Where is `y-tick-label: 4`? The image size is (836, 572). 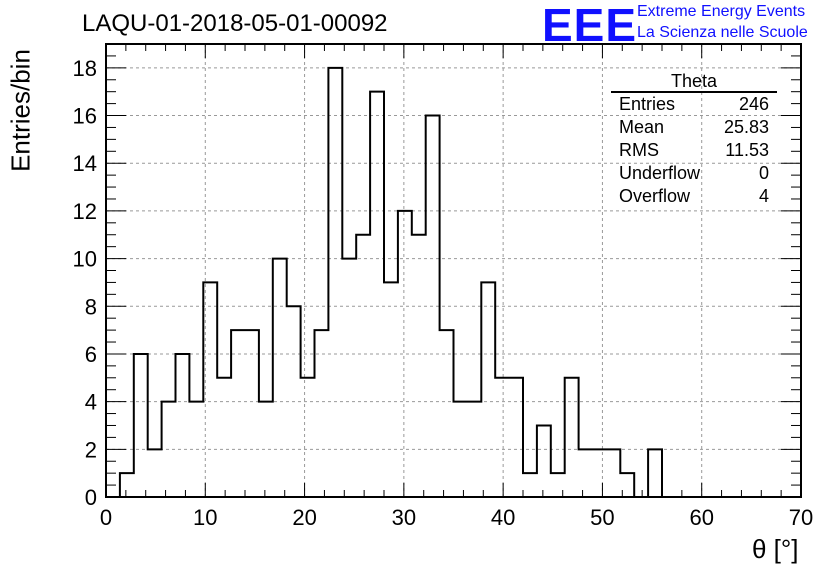
y-tick-label: 4 is located at coordinates (91, 402).